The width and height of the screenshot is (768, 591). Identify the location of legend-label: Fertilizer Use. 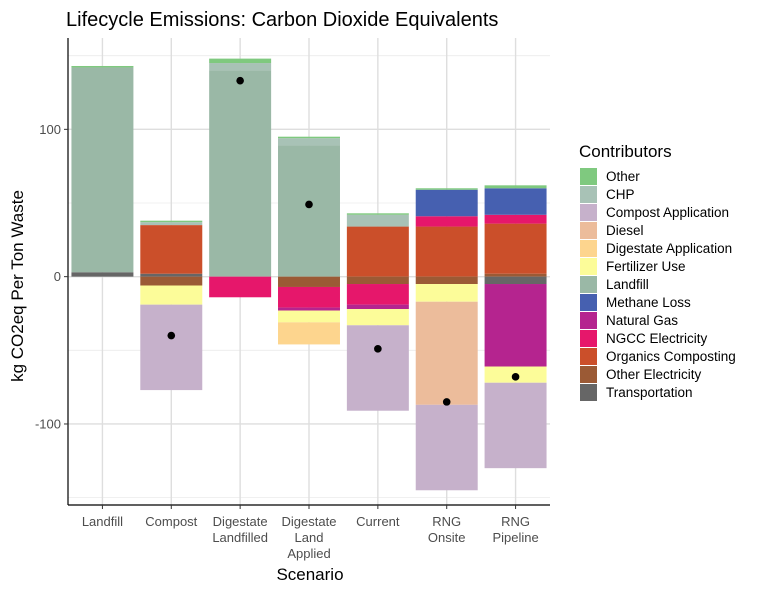
(646, 266).